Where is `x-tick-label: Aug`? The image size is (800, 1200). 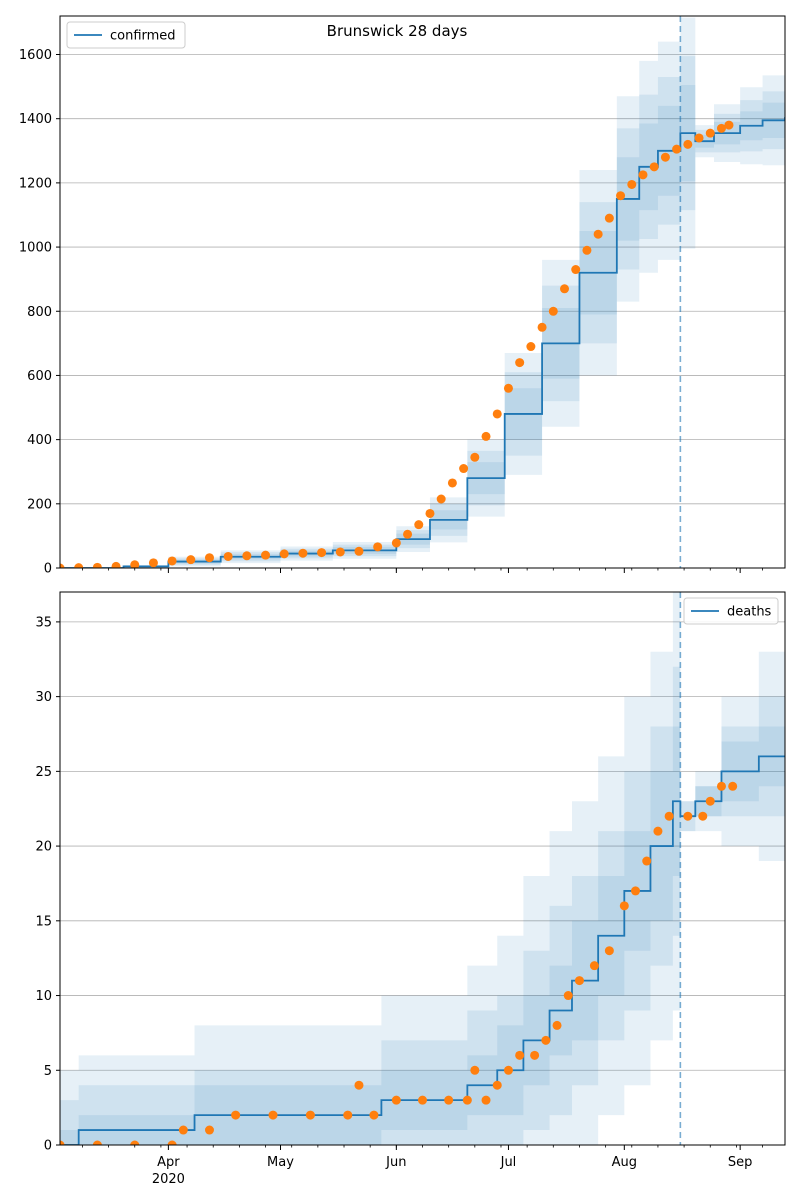
x-tick-label: Aug is located at coordinates (624, 1162).